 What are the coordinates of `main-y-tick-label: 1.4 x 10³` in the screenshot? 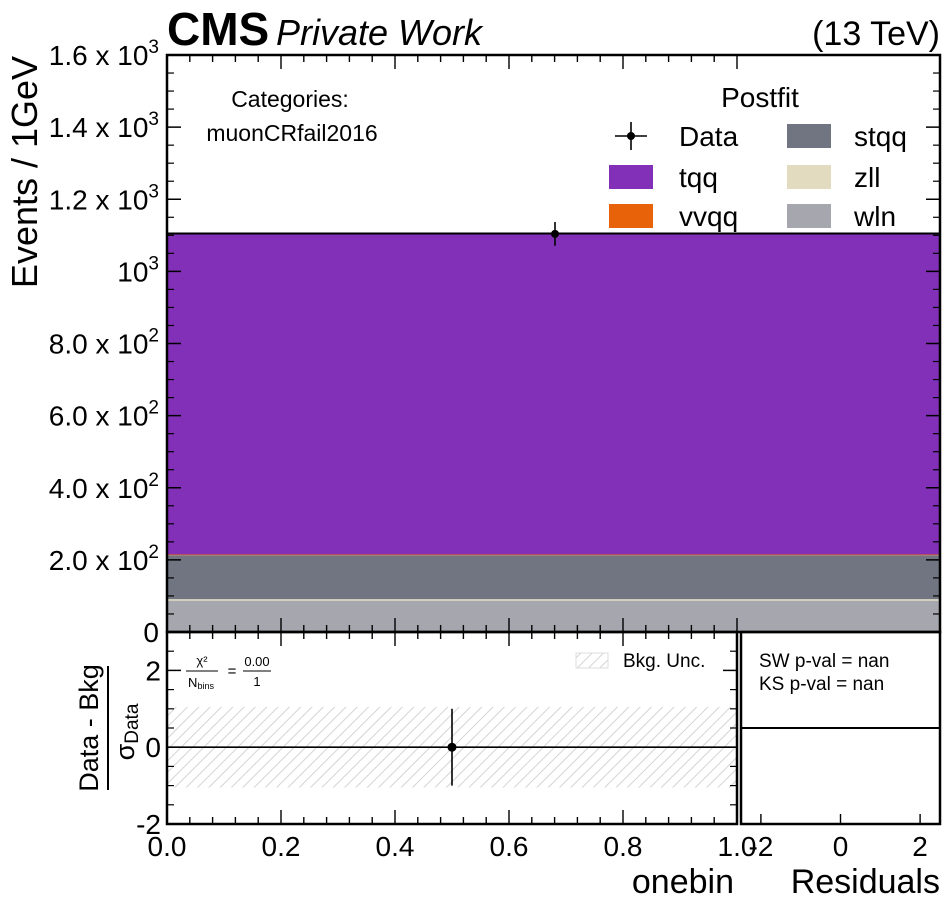 It's located at (104, 126).